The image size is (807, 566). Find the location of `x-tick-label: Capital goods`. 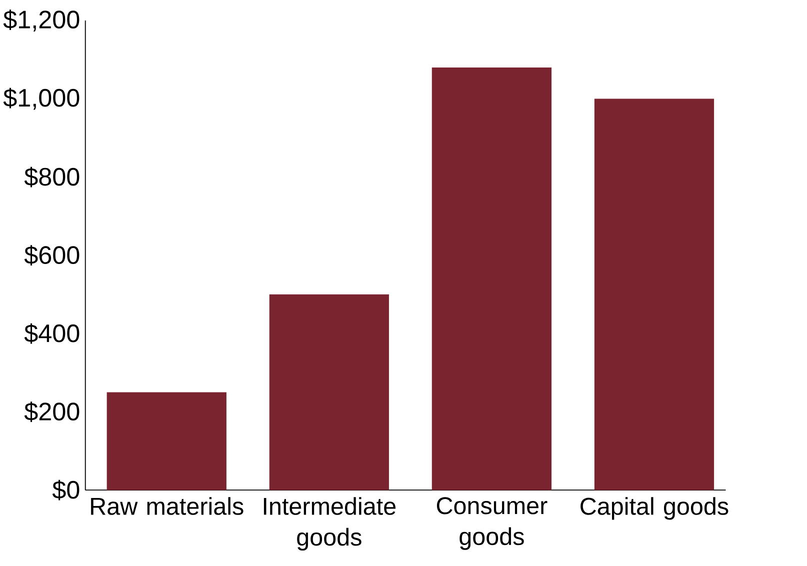

x-tick-label: Capital goods is located at coordinates (654, 508).